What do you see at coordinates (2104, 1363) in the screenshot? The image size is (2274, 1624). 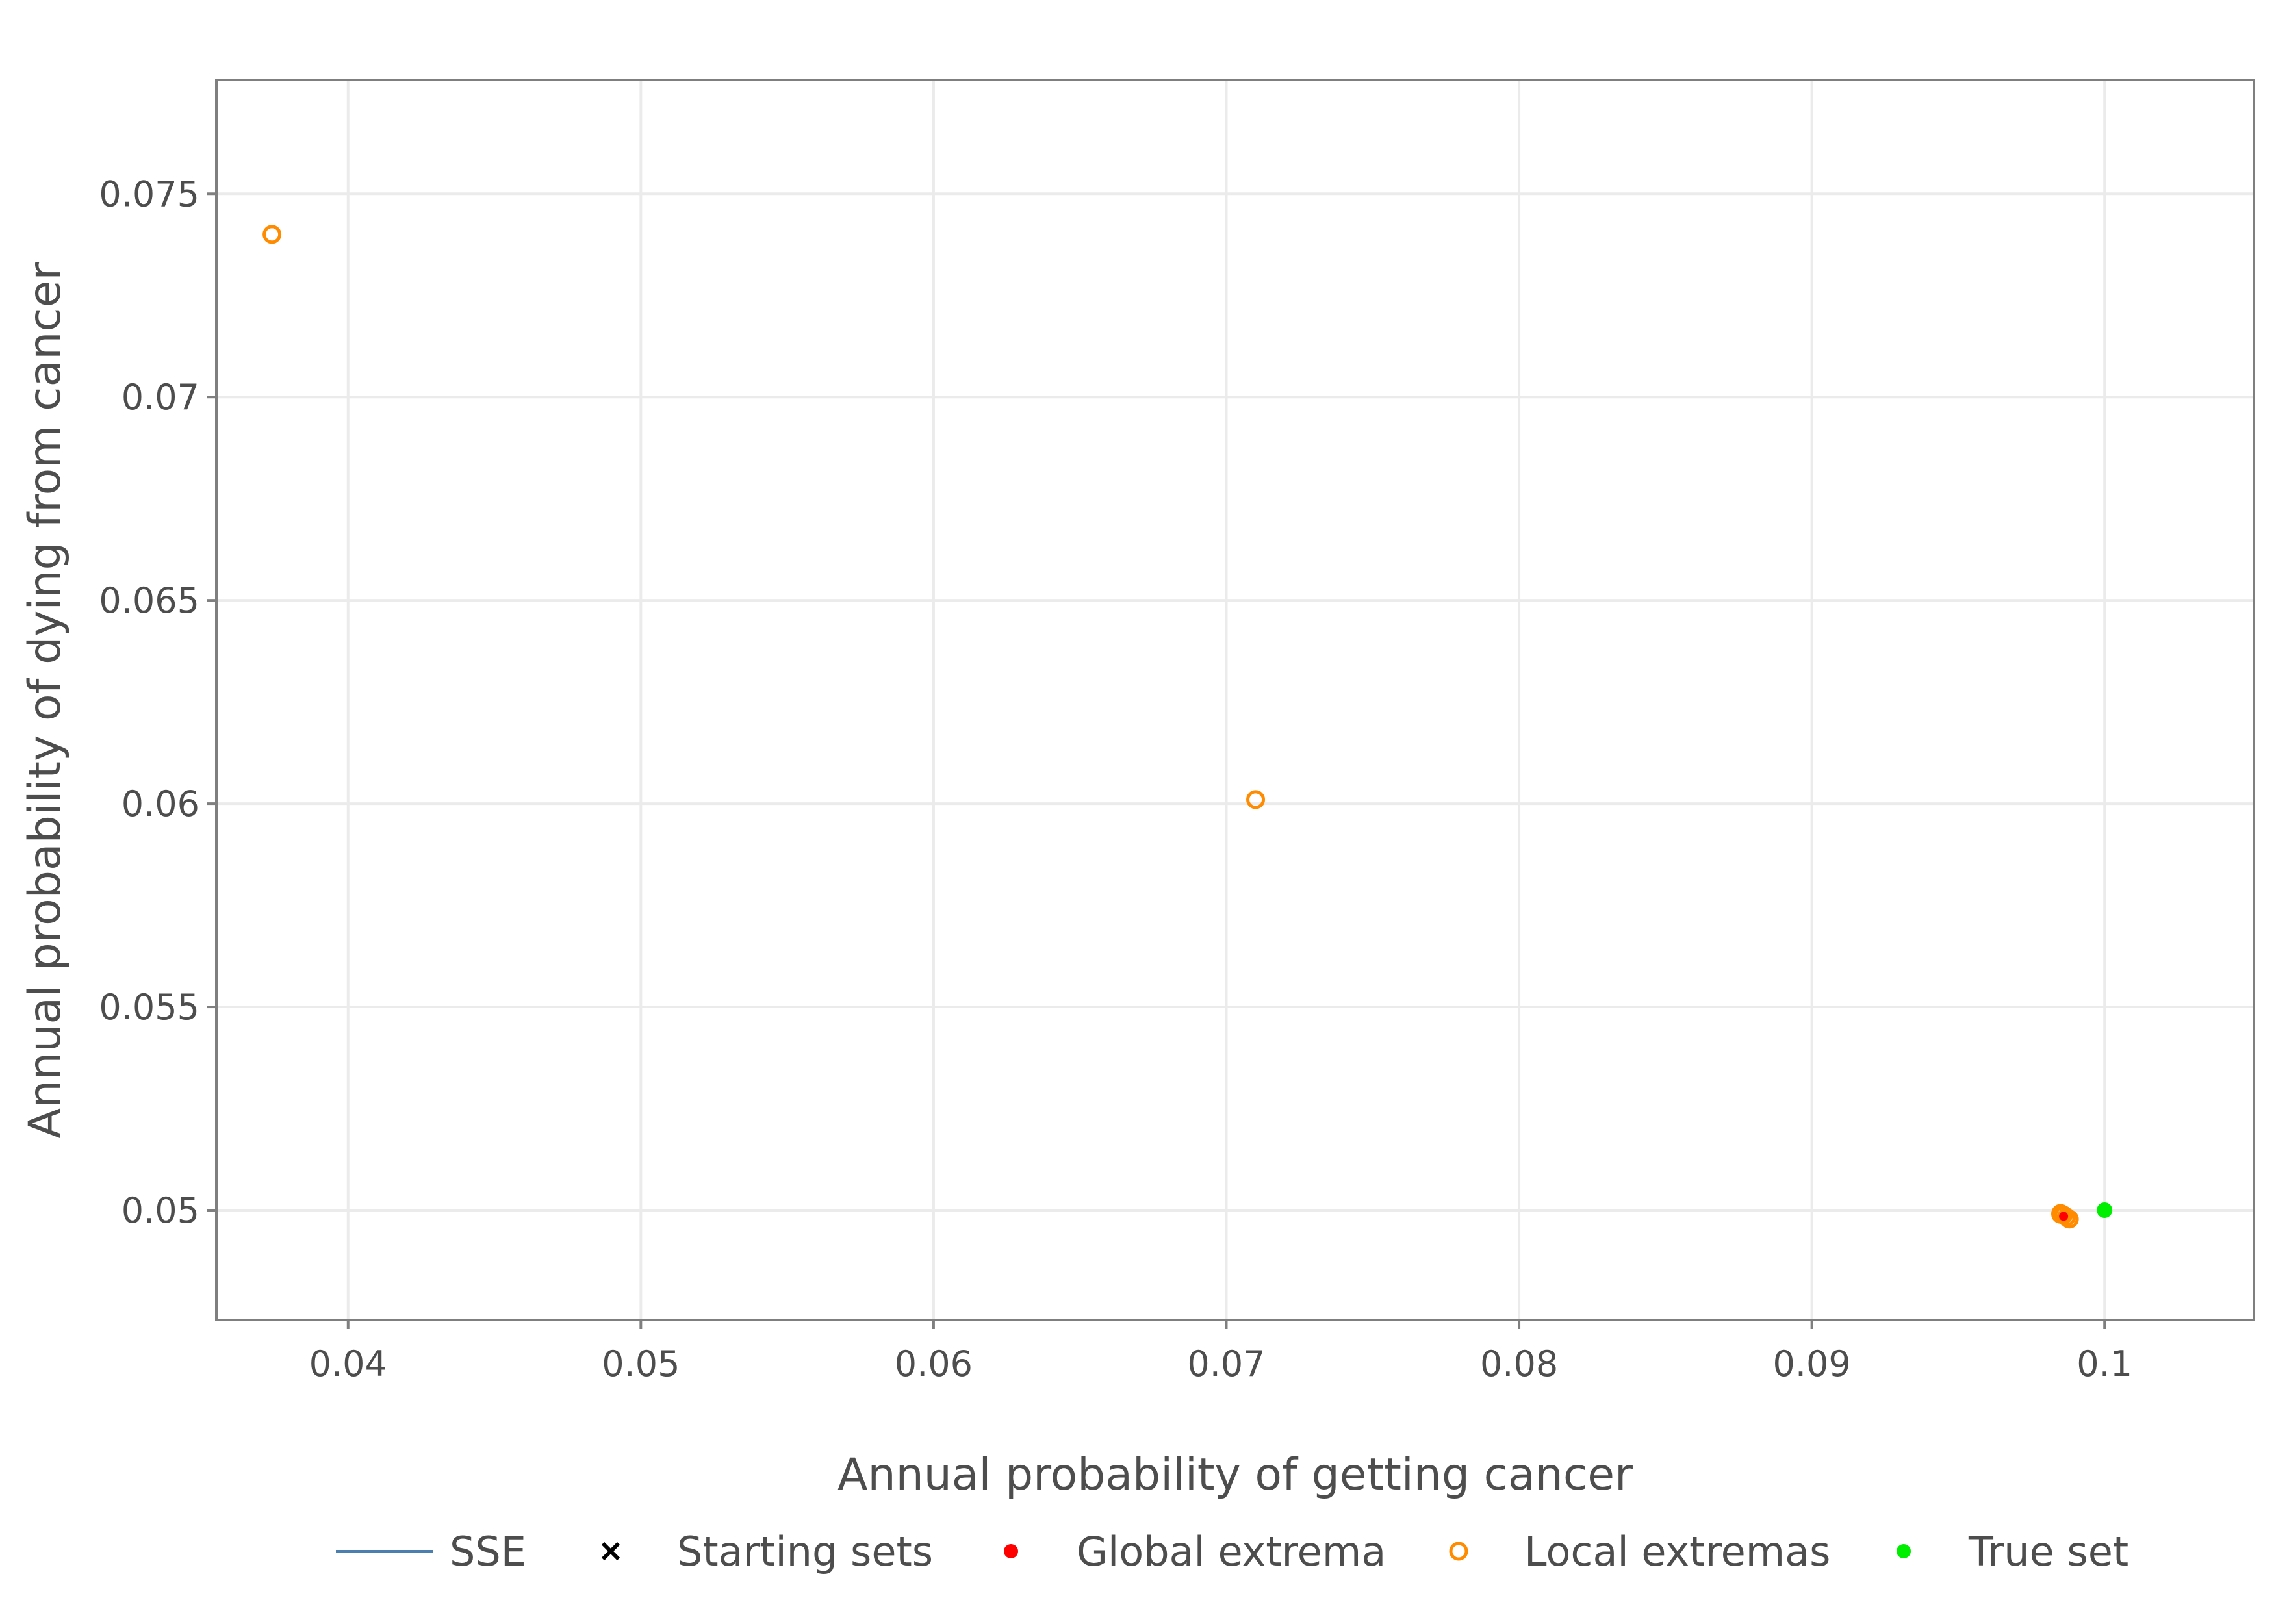 I see `x-tick-label: 0.1` at bounding box center [2104, 1363].